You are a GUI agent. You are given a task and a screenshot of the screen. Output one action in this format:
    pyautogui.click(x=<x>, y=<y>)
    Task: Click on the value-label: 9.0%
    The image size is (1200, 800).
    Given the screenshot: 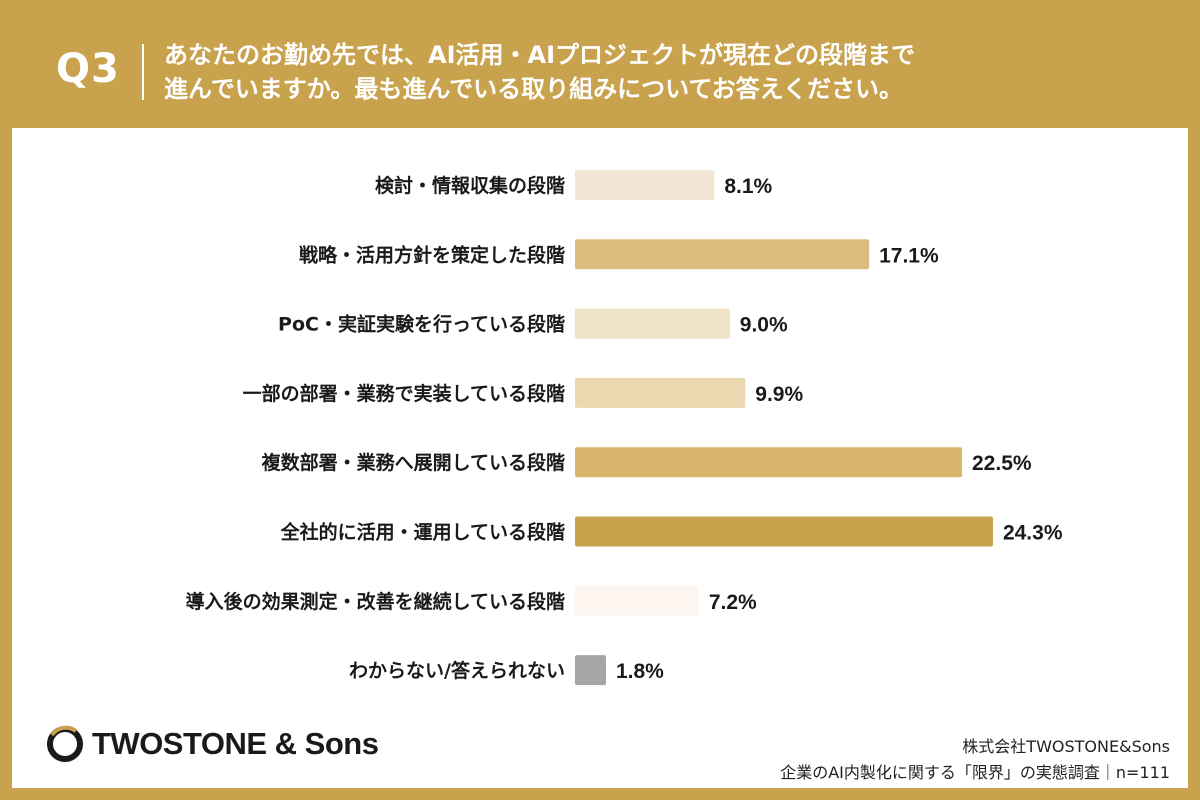 What is the action you would take?
    pyautogui.click(x=764, y=325)
    